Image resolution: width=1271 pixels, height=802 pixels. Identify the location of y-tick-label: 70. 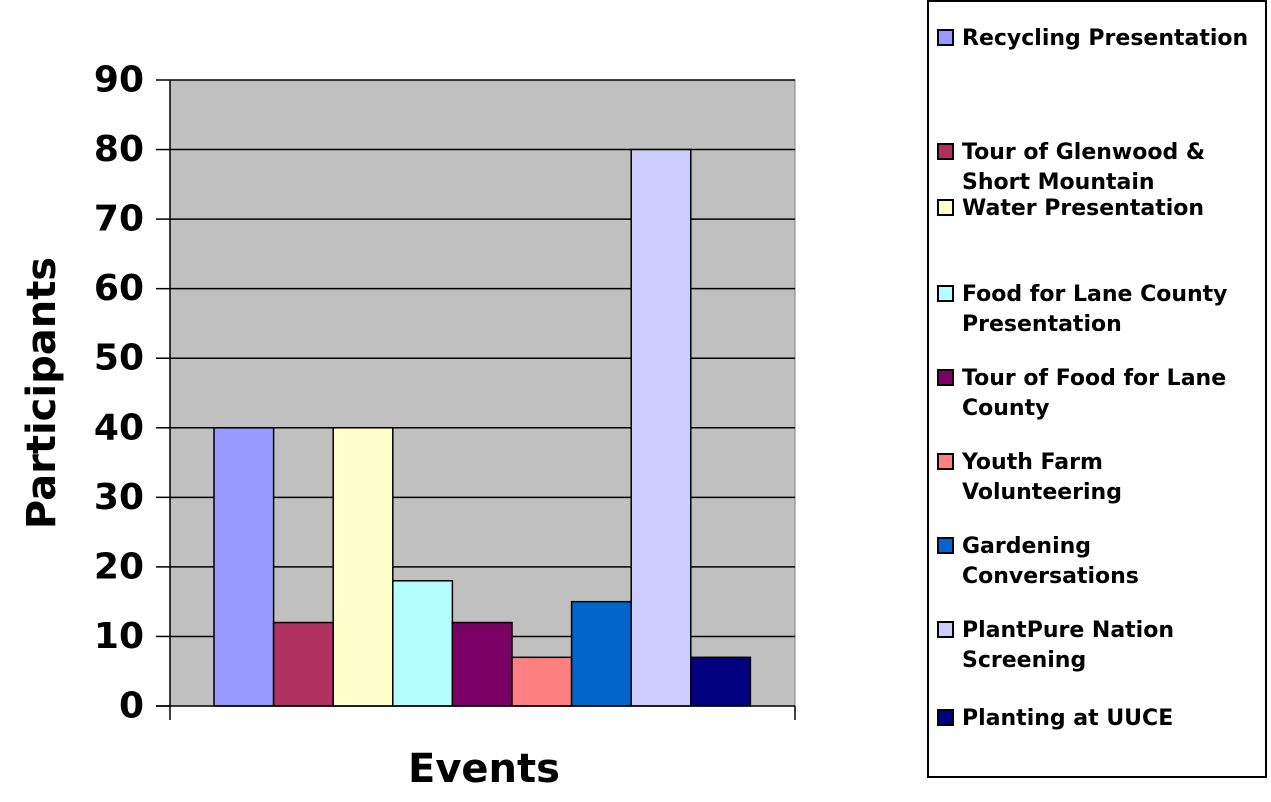
(119, 219).